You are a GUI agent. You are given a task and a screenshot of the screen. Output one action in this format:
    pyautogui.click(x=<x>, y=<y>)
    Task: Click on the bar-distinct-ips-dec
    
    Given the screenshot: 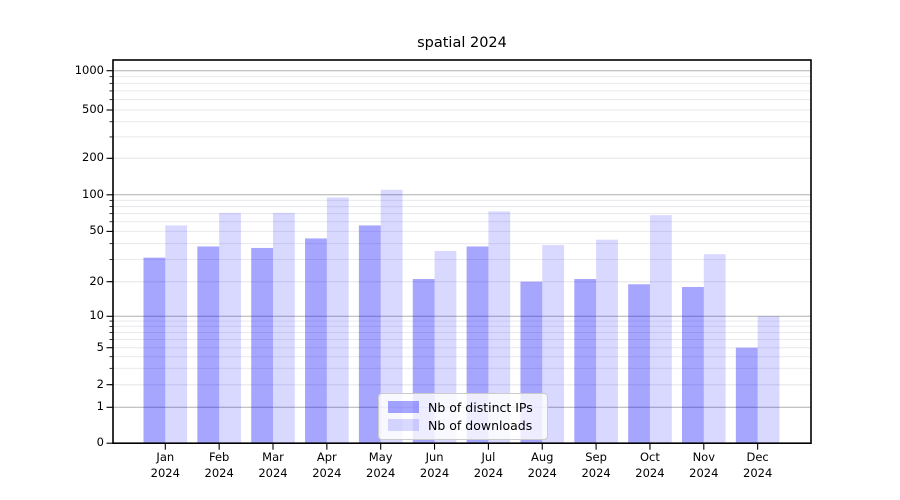 What is the action you would take?
    pyautogui.click(x=746, y=395)
    